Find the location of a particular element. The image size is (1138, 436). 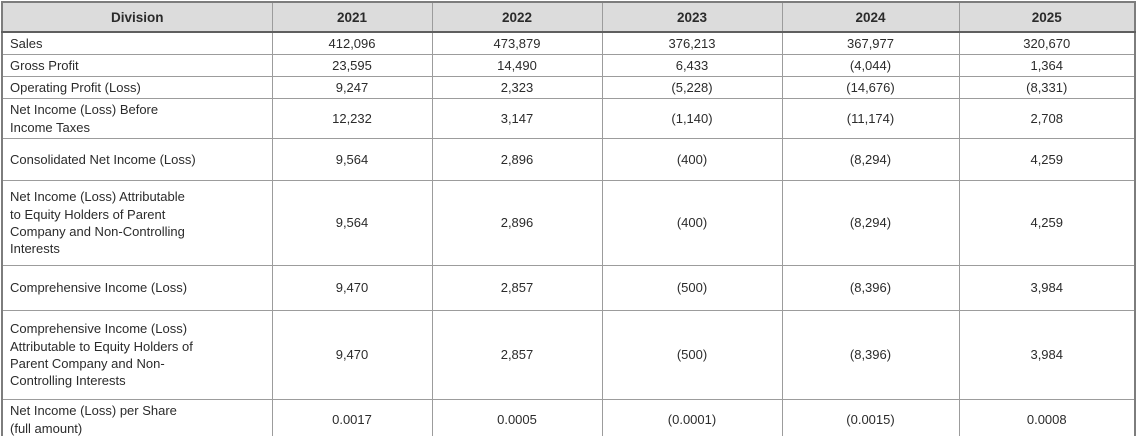

division-label: Operating Profit (Loss) is located at coordinates (137, 88).